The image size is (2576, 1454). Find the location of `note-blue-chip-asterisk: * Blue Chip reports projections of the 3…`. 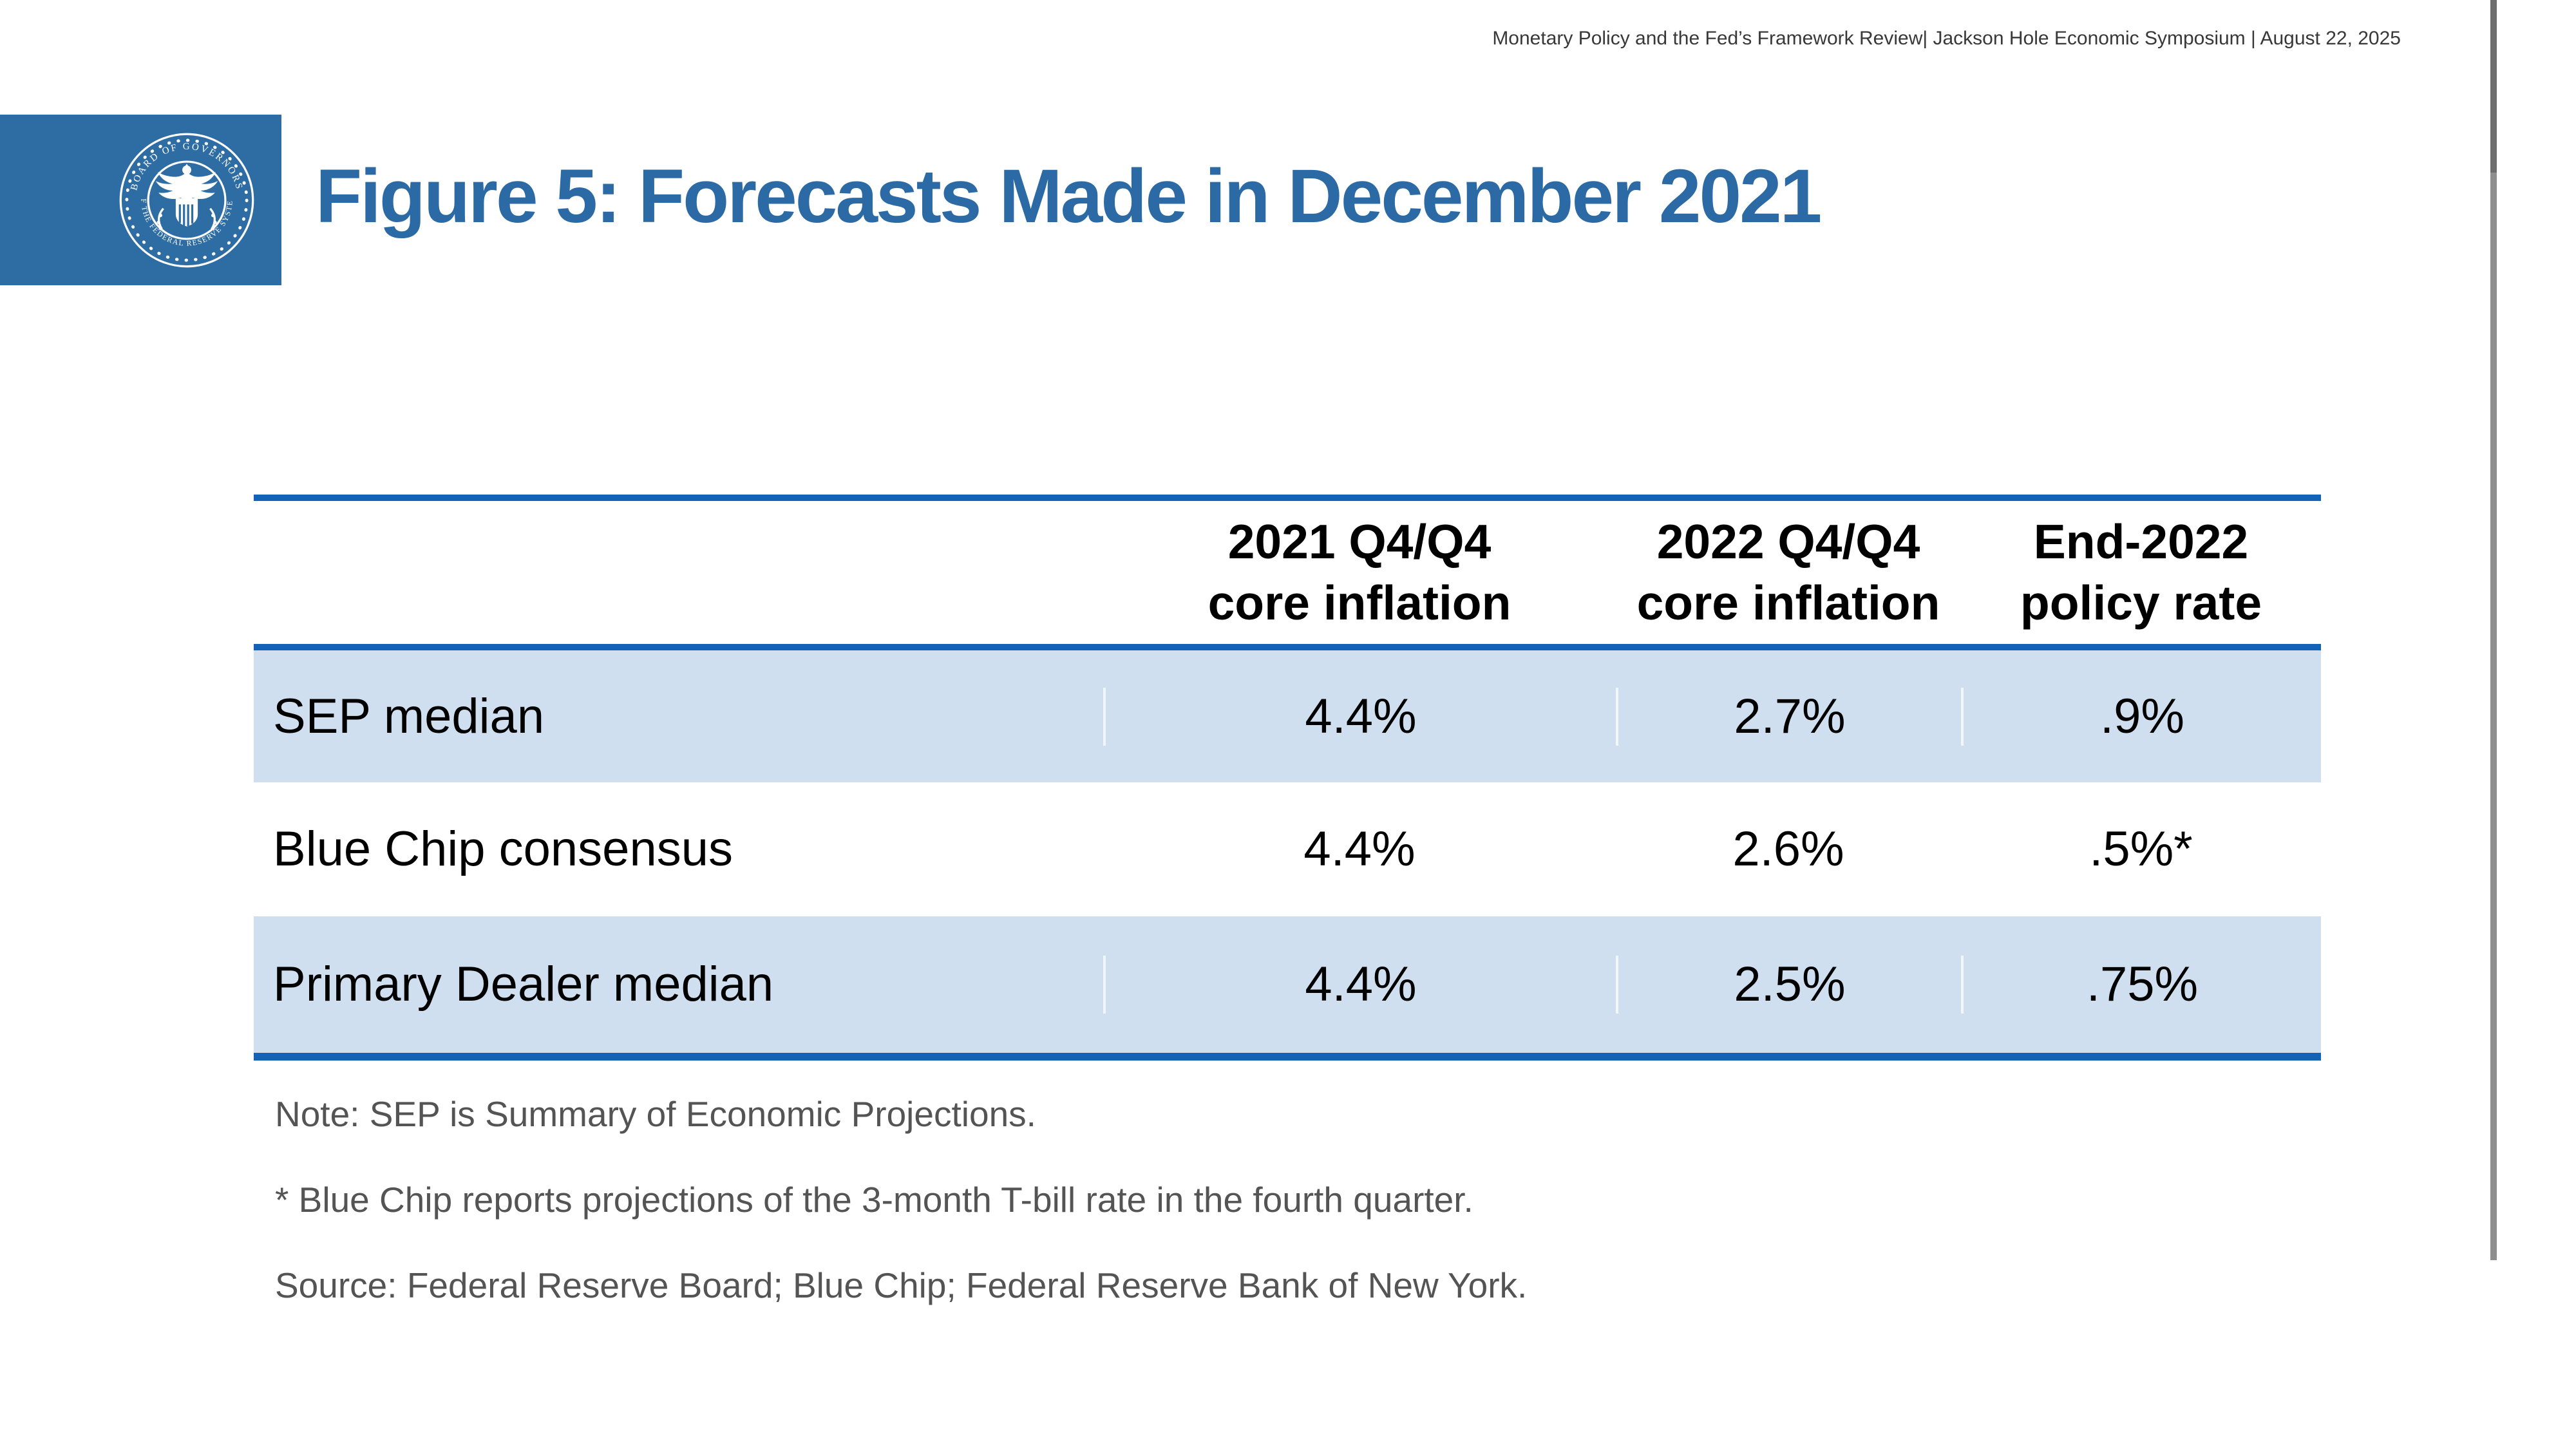

note-blue-chip-asterisk: * Blue Chip reports projections of the 3… is located at coordinates (874, 1200).